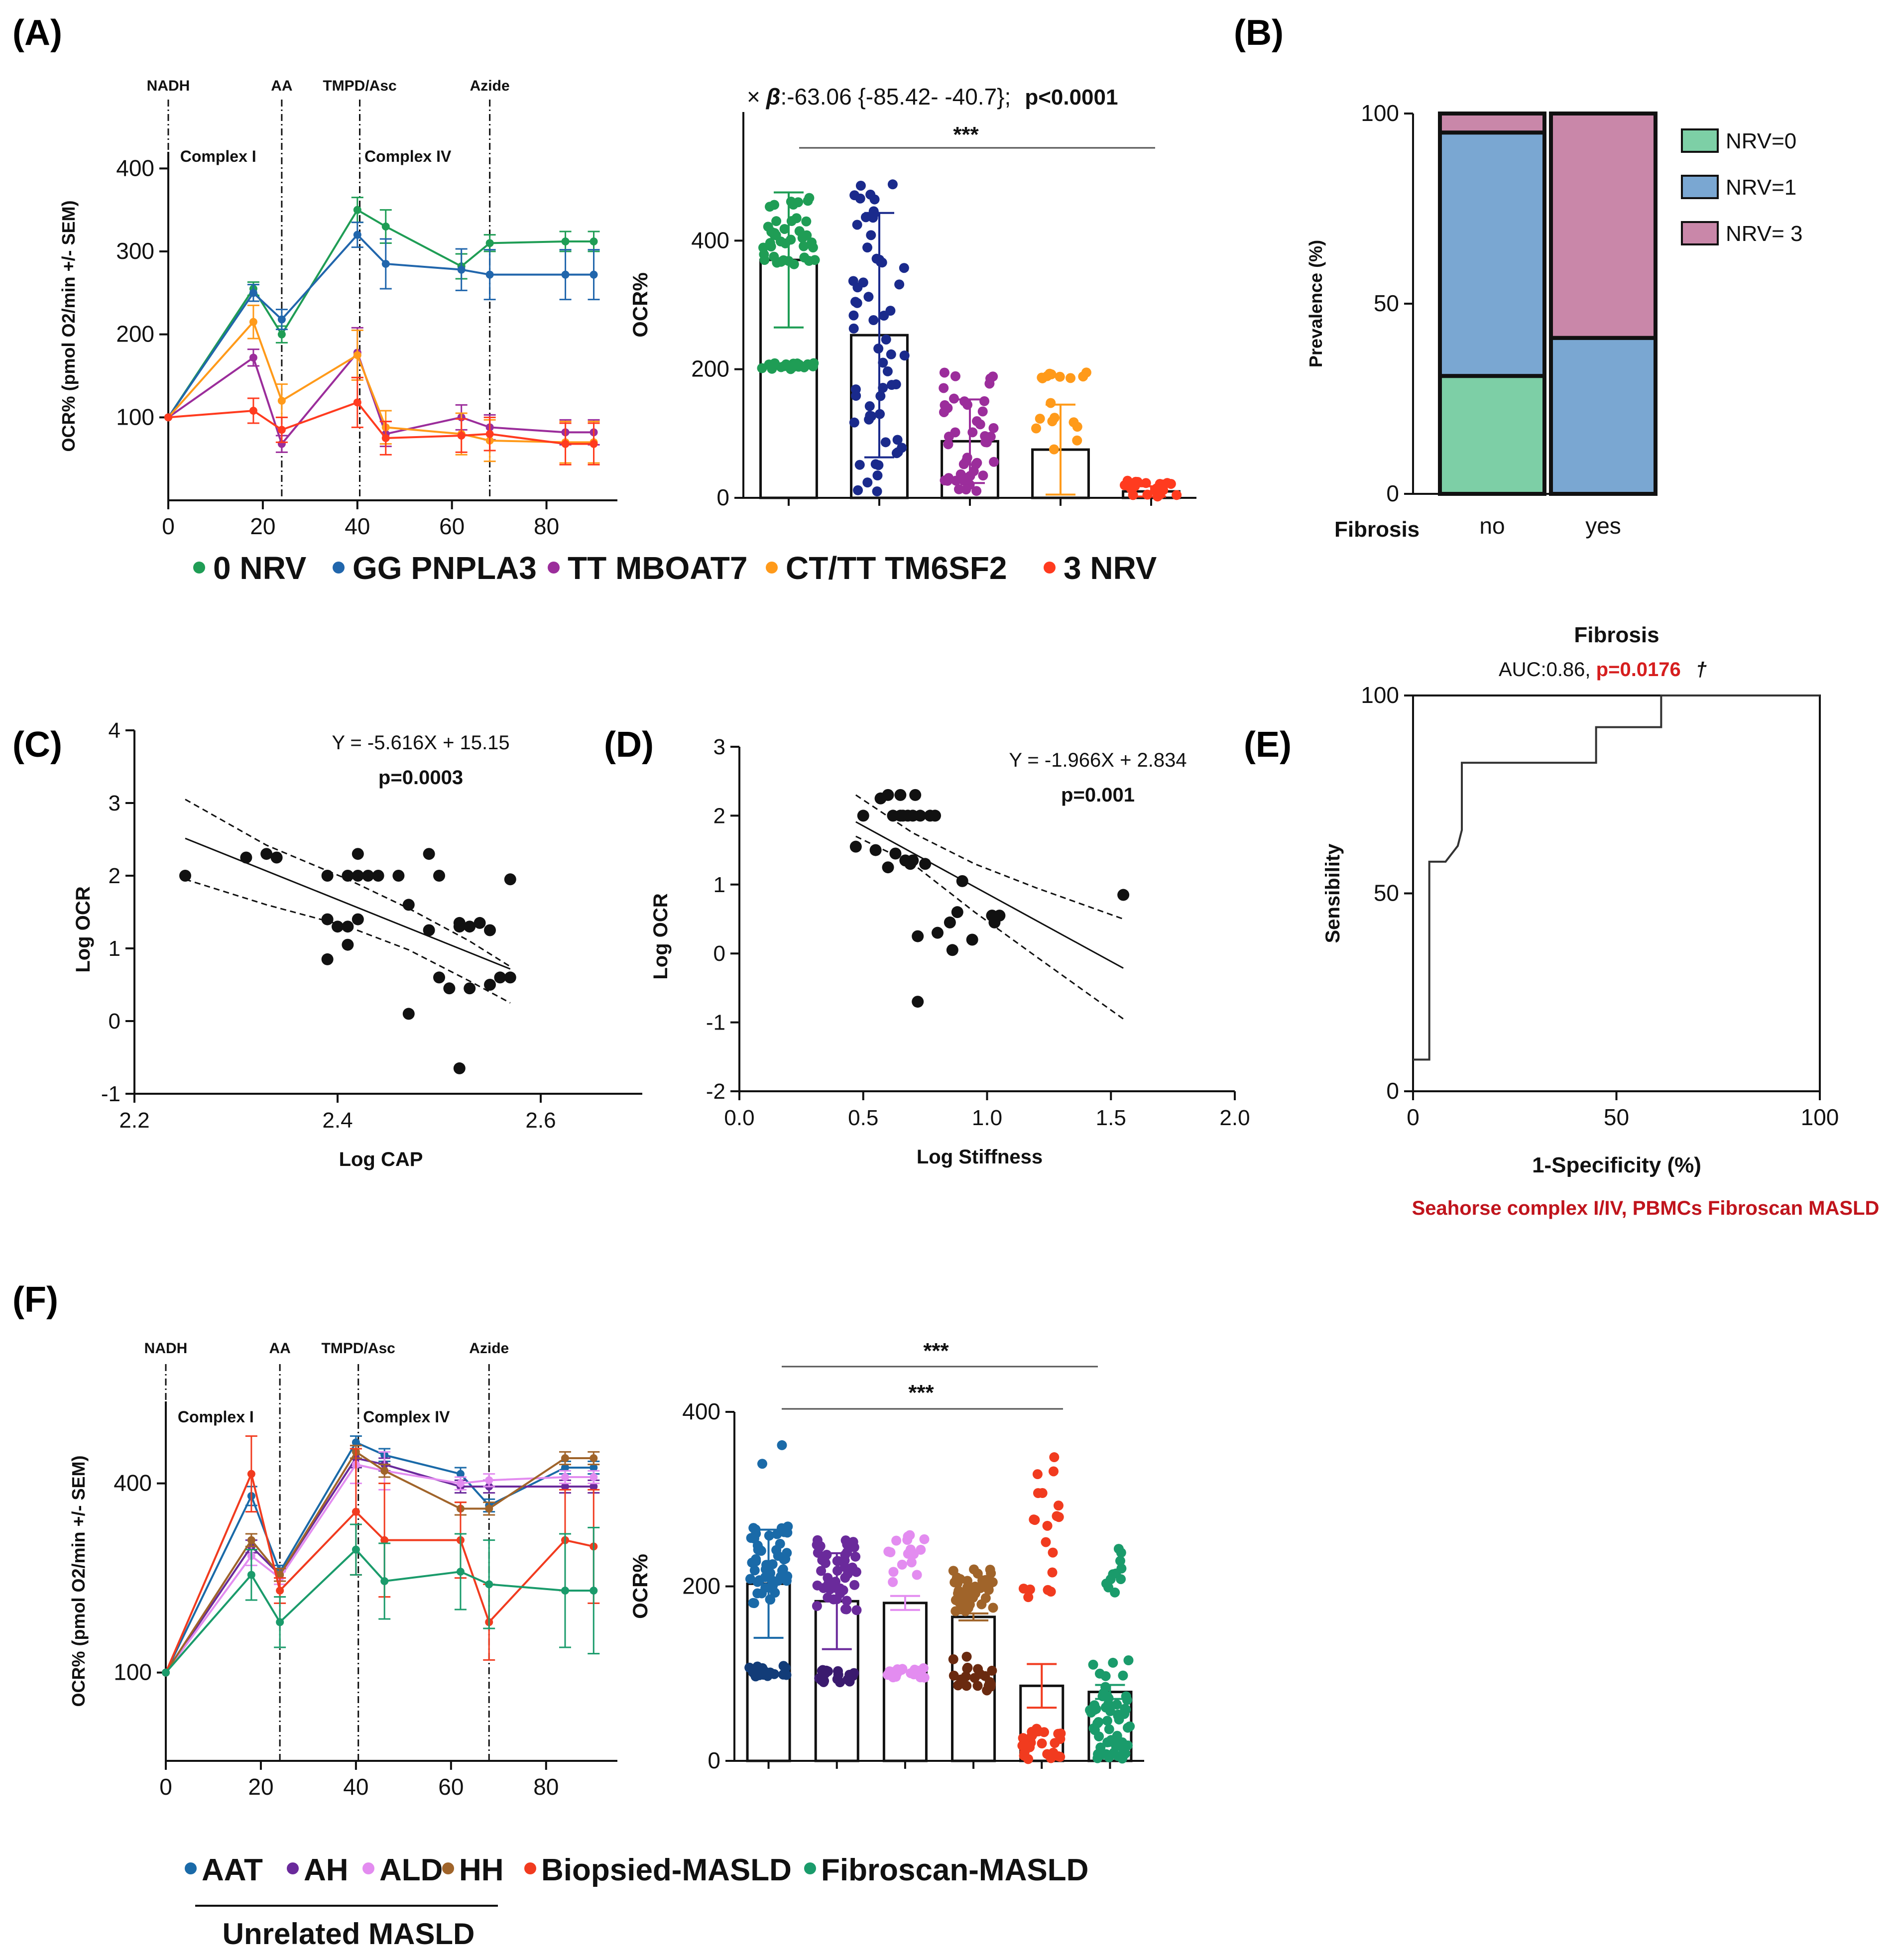 This screenshot has height=1960, width=1895. Describe the element at coordinates (218, 156) in the screenshot. I see `region-label: Complex I` at that location.